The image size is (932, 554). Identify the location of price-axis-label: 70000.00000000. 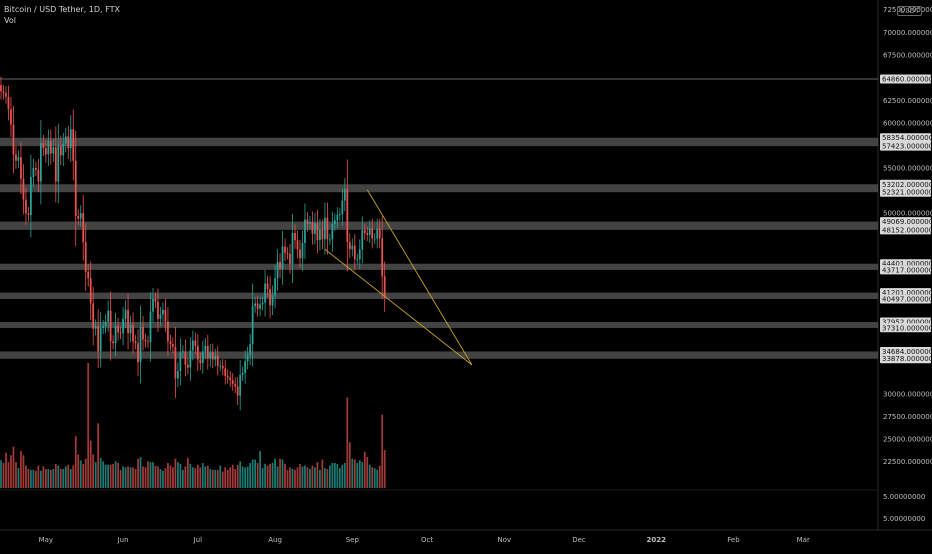
(907, 33).